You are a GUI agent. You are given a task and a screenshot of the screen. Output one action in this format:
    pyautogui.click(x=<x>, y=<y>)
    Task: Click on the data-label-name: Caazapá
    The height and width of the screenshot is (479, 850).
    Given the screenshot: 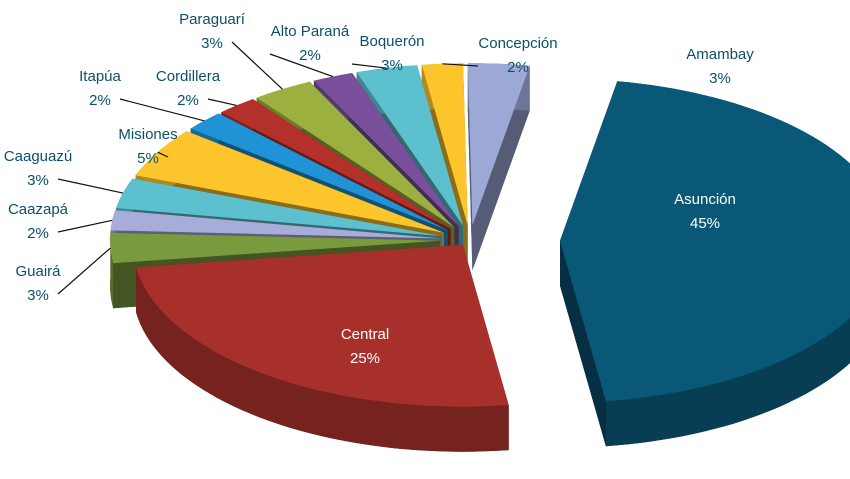 What is the action you would take?
    pyautogui.click(x=38, y=209)
    